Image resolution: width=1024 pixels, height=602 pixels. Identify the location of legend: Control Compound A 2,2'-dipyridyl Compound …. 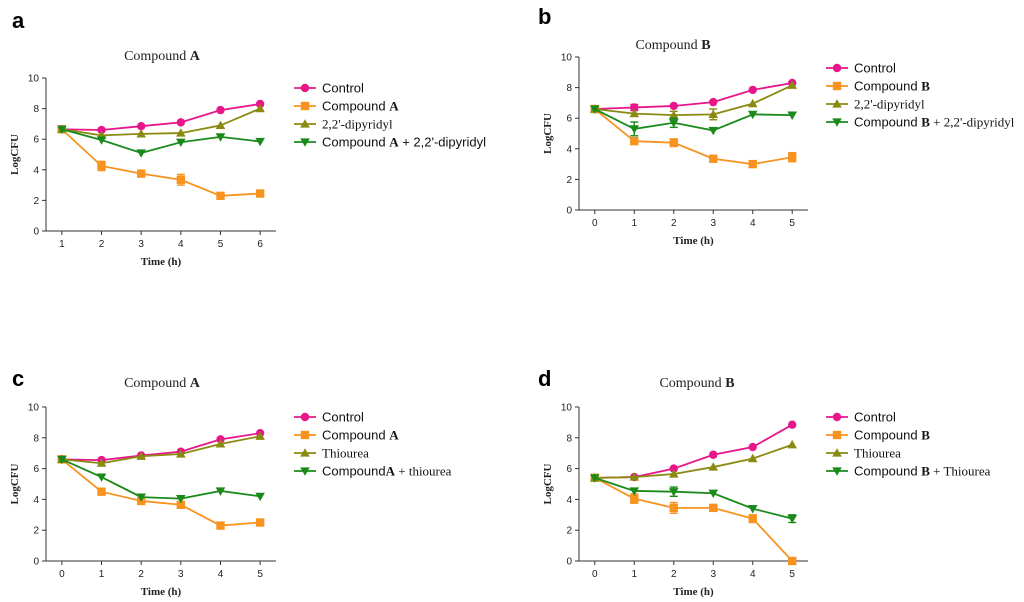
(390, 115).